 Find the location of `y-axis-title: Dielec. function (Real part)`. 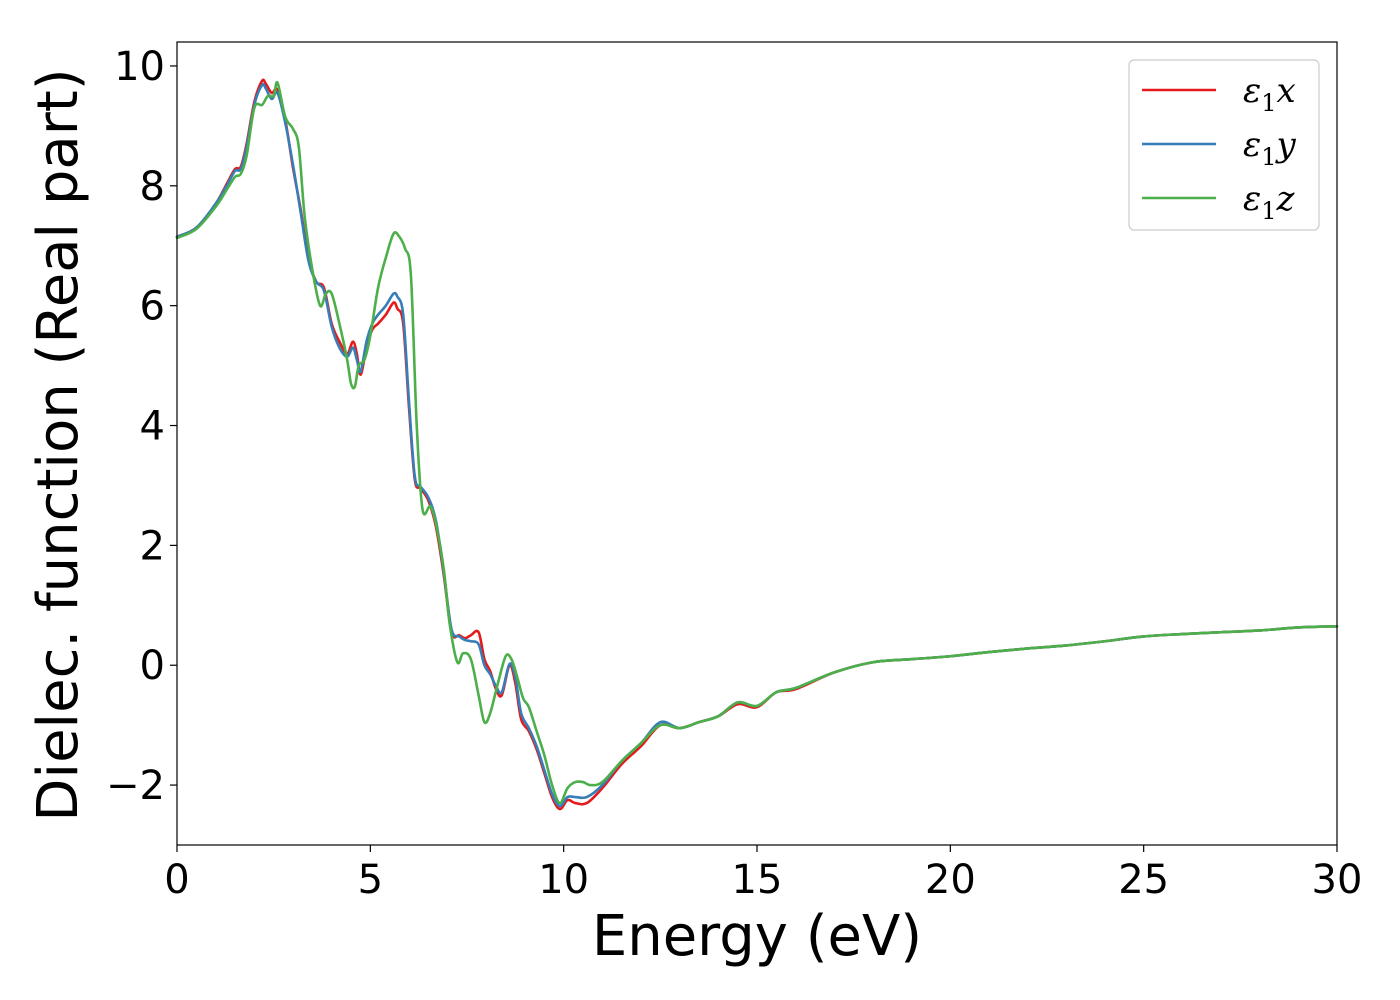

y-axis-title: Dielec. function (Real part) is located at coordinates (58, 444).